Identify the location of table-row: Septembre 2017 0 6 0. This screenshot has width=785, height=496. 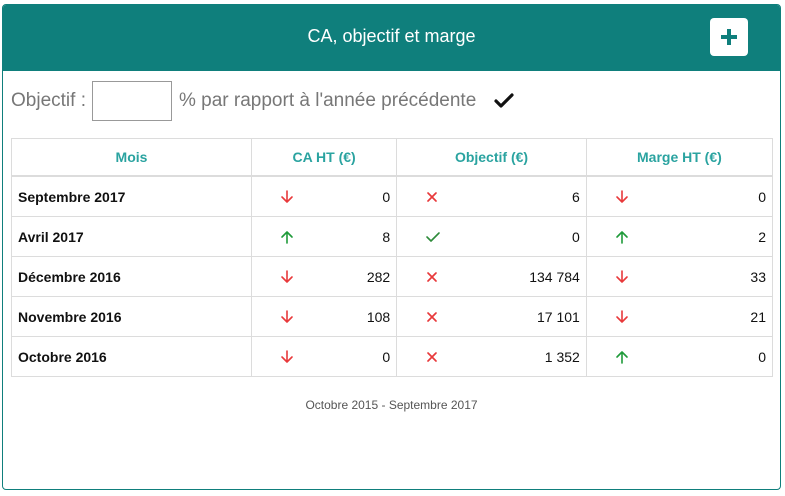
(392, 196).